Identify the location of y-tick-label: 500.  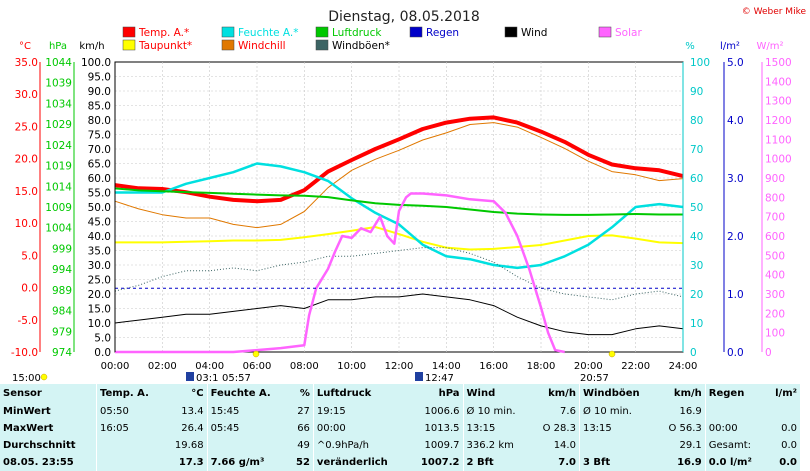
(775, 256).